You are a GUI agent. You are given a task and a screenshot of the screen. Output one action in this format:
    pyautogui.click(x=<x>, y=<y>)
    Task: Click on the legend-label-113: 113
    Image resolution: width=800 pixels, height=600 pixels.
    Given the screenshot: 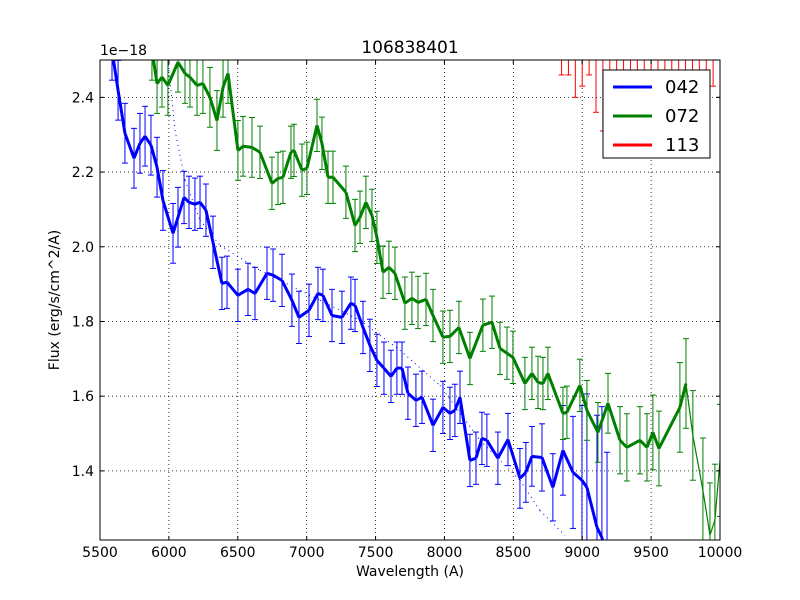 What is the action you would take?
    pyautogui.click(x=682, y=145)
    